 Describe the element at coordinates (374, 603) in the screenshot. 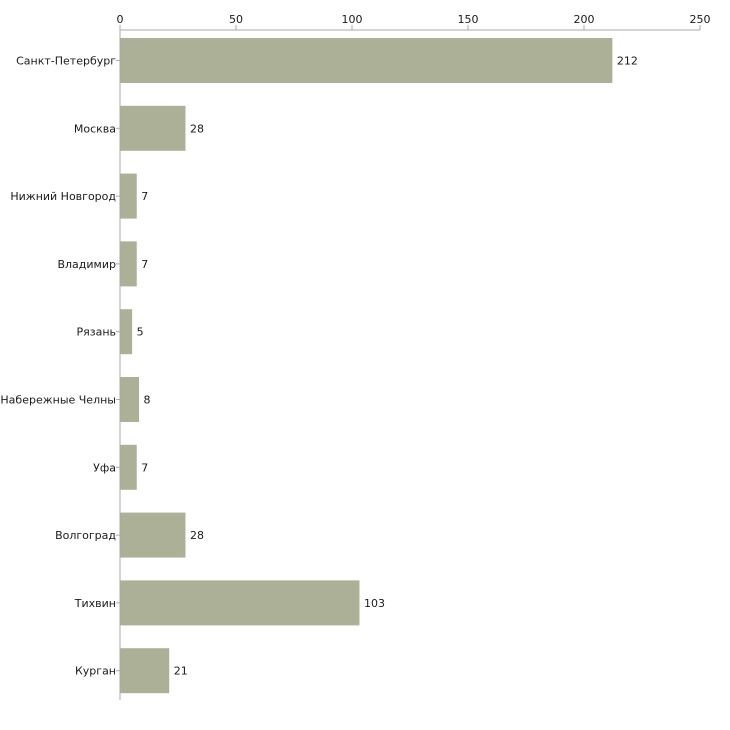

I see `value-label: 103` at that location.